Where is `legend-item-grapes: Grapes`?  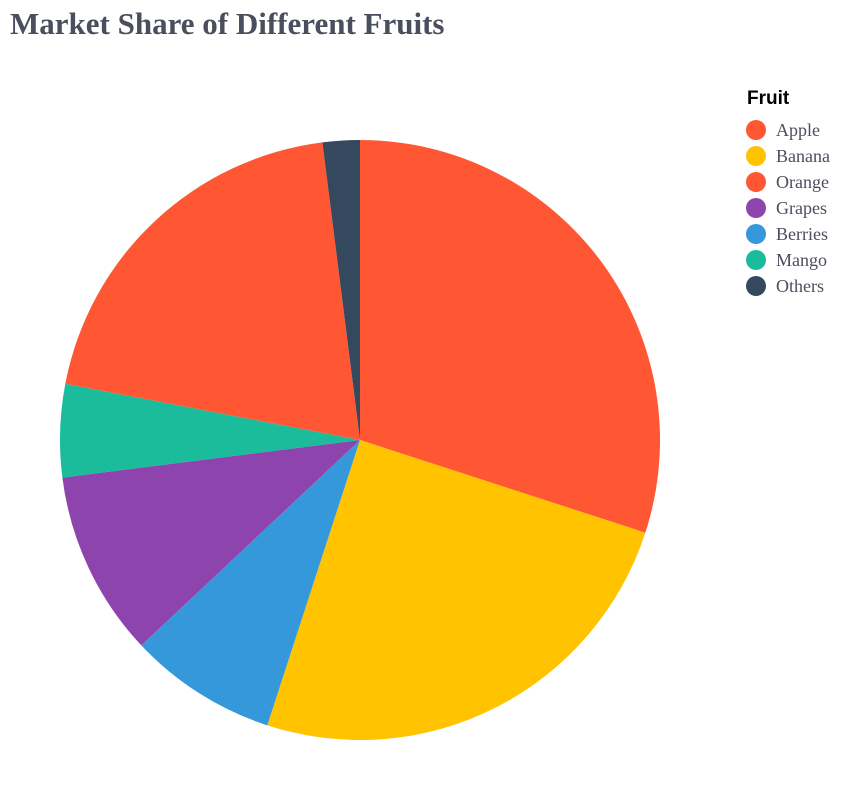
legend-item-grapes: Grapes is located at coordinates (796, 208).